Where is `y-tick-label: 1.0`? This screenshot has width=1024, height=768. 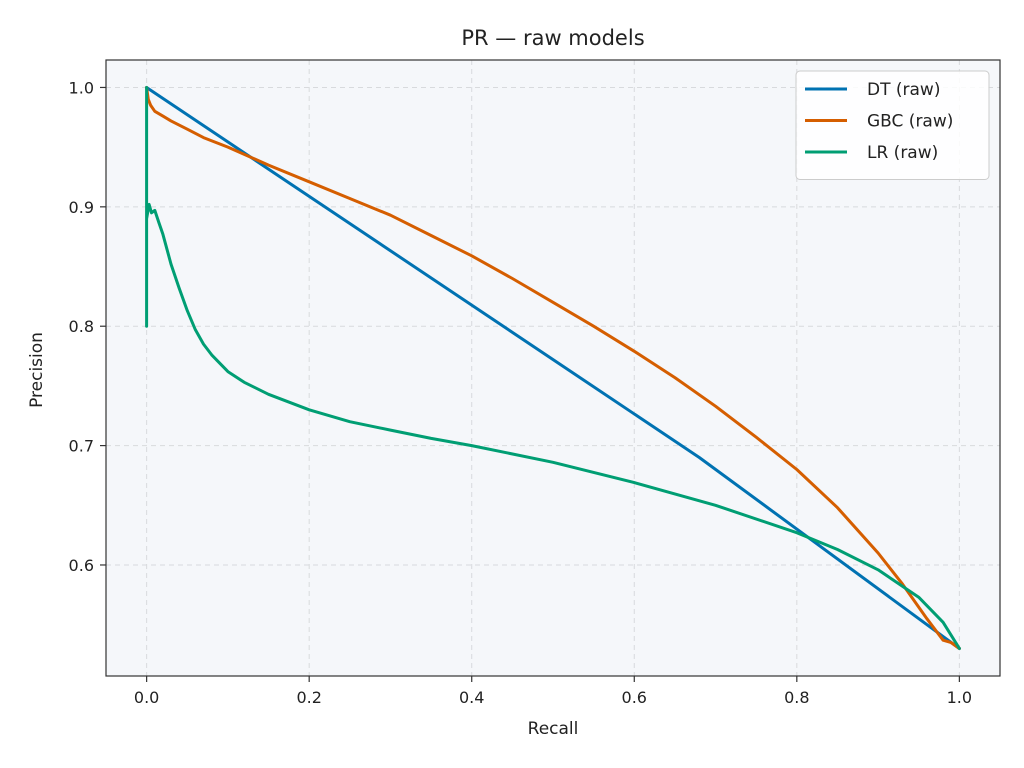 y-tick-label: 1.0 is located at coordinates (81, 87).